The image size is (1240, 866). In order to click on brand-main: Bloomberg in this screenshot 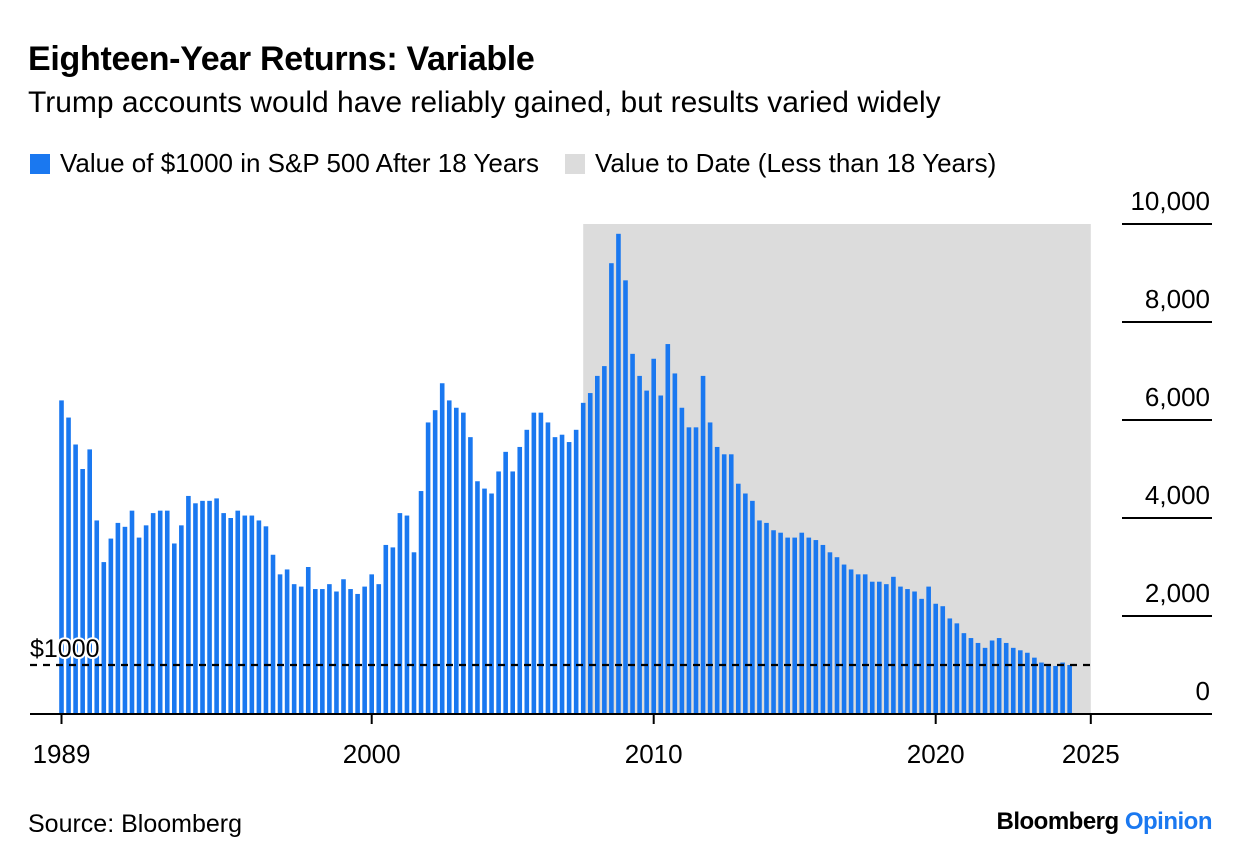, I will do `click(1058, 821)`.